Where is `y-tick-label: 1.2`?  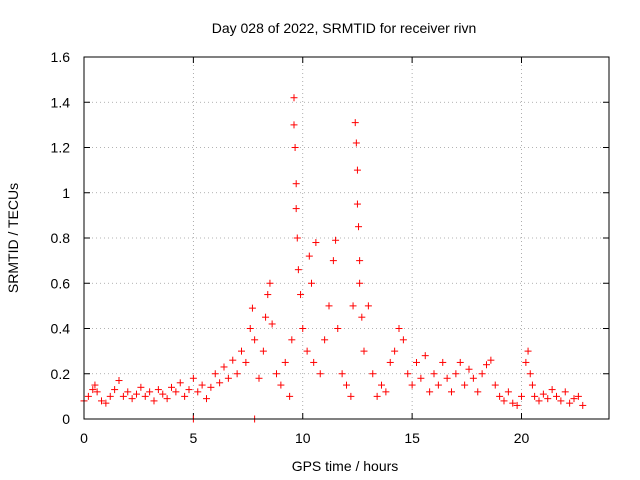
y-tick-label: 1.2 is located at coordinates (61, 148).